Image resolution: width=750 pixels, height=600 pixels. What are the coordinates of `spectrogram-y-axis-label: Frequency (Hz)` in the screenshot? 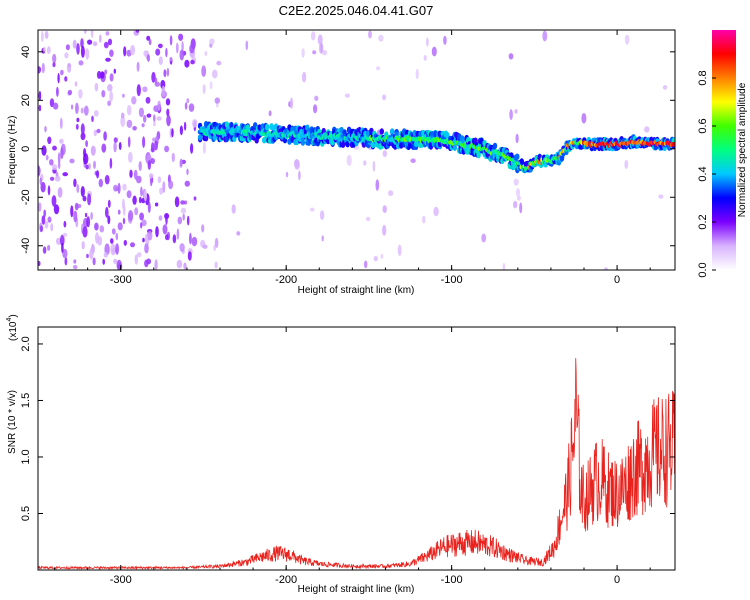 It's located at (12, 150).